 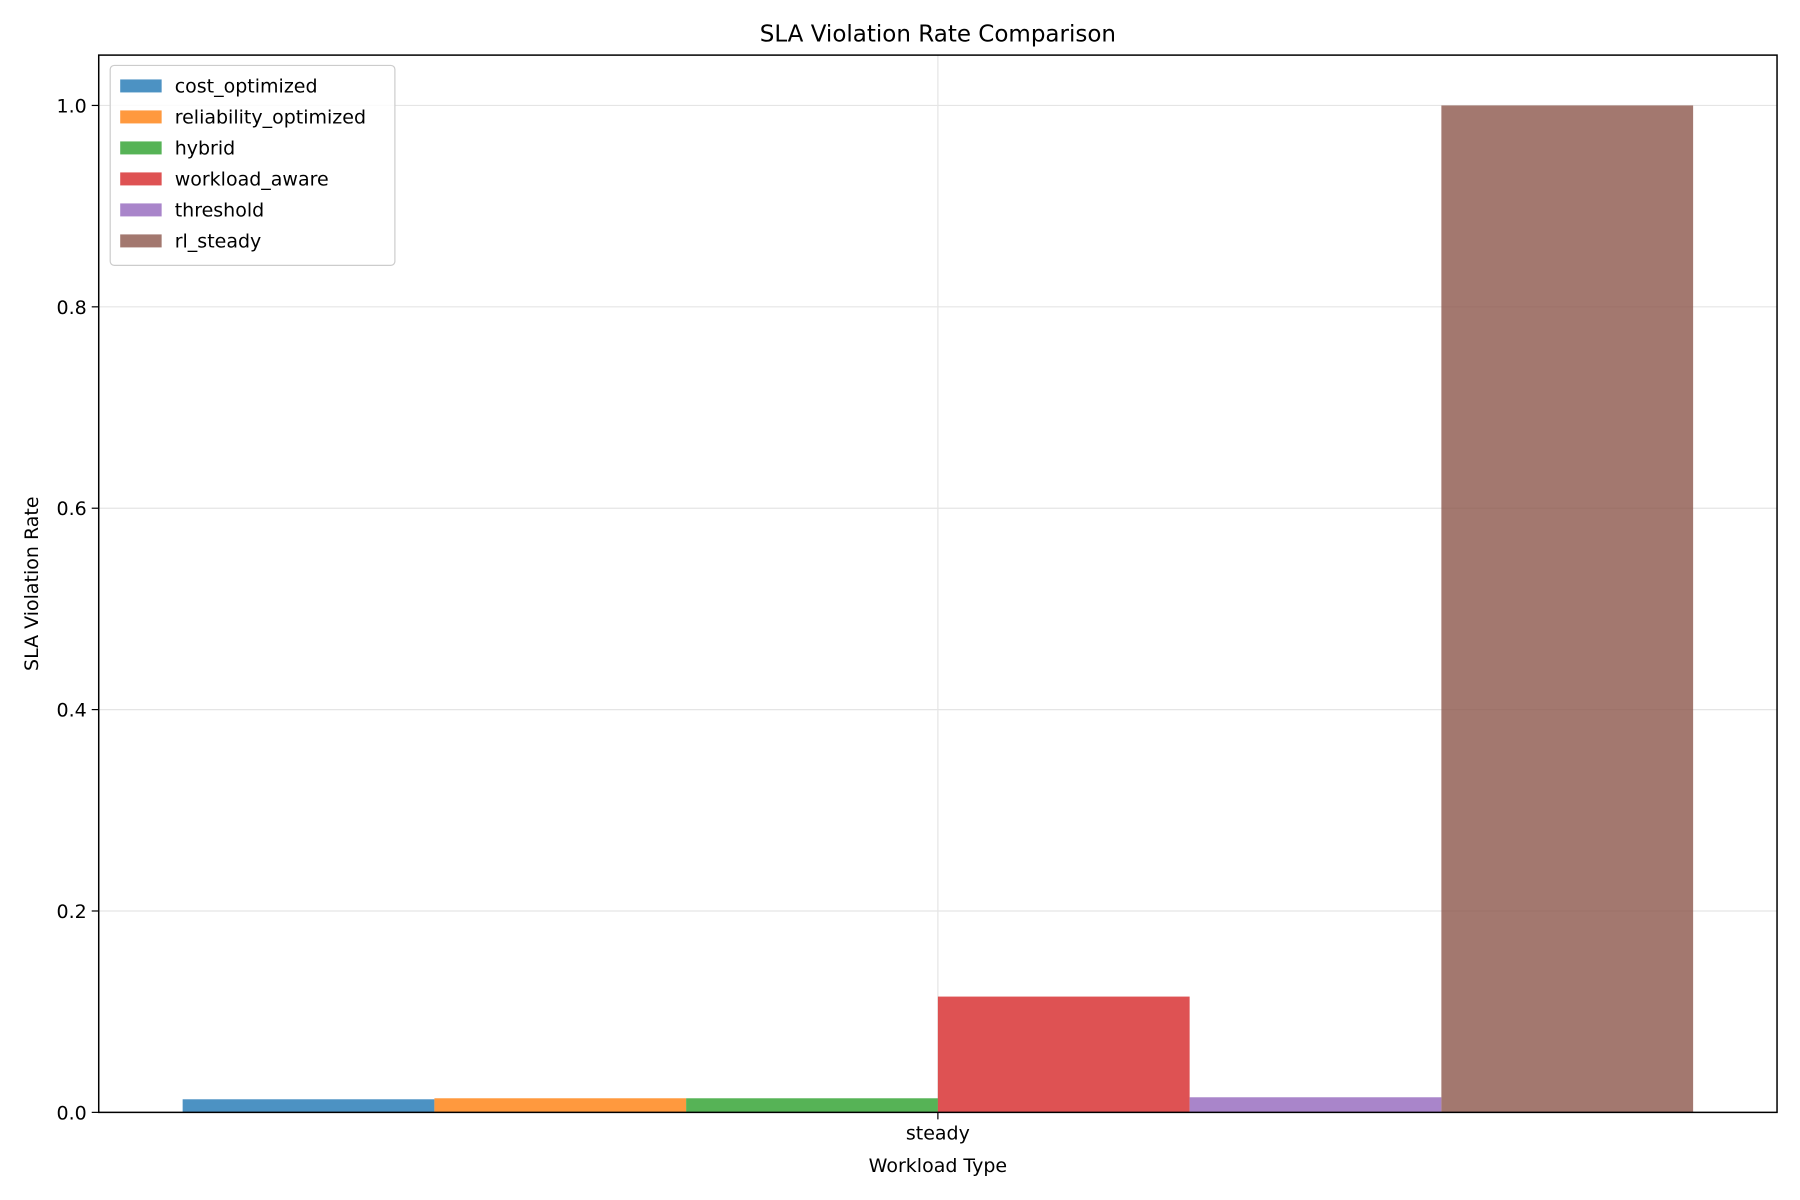 I want to click on y-tick-label: 0.6, so click(x=72, y=509).